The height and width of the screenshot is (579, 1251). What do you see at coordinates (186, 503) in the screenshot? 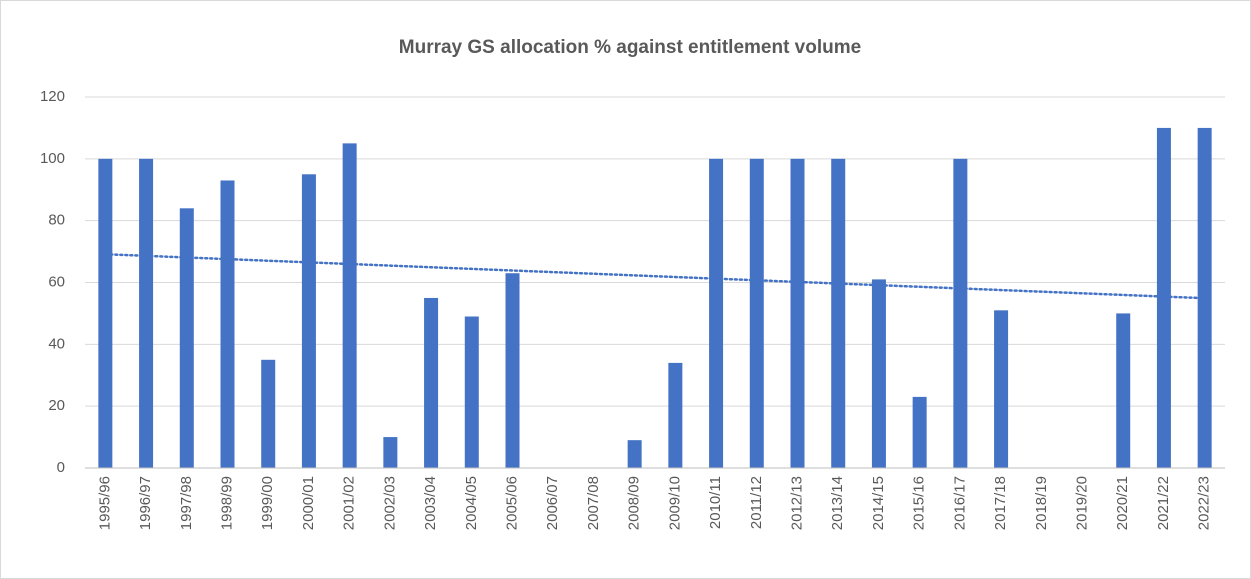
I see `x-tick-label: 1997/98` at bounding box center [186, 503].